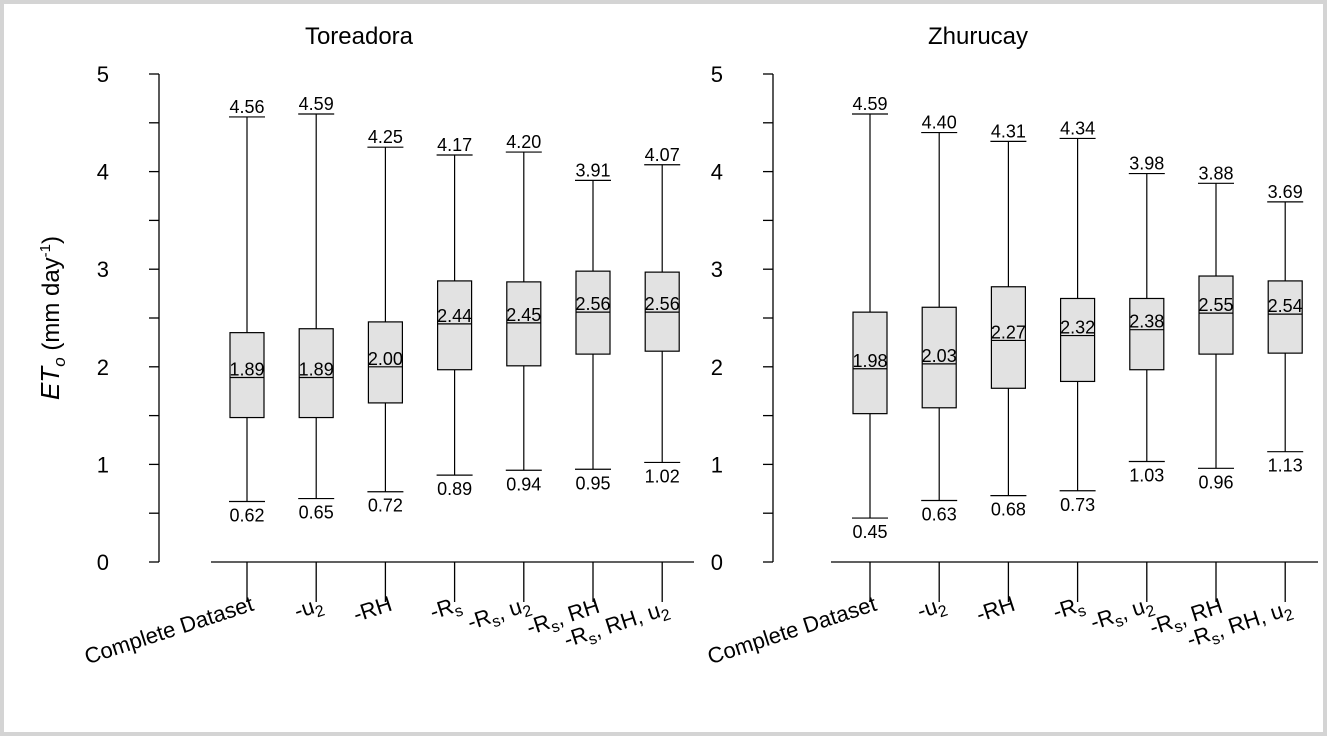  I want to click on box-6: 3.91 2.56 0.95, so click(593, 381).